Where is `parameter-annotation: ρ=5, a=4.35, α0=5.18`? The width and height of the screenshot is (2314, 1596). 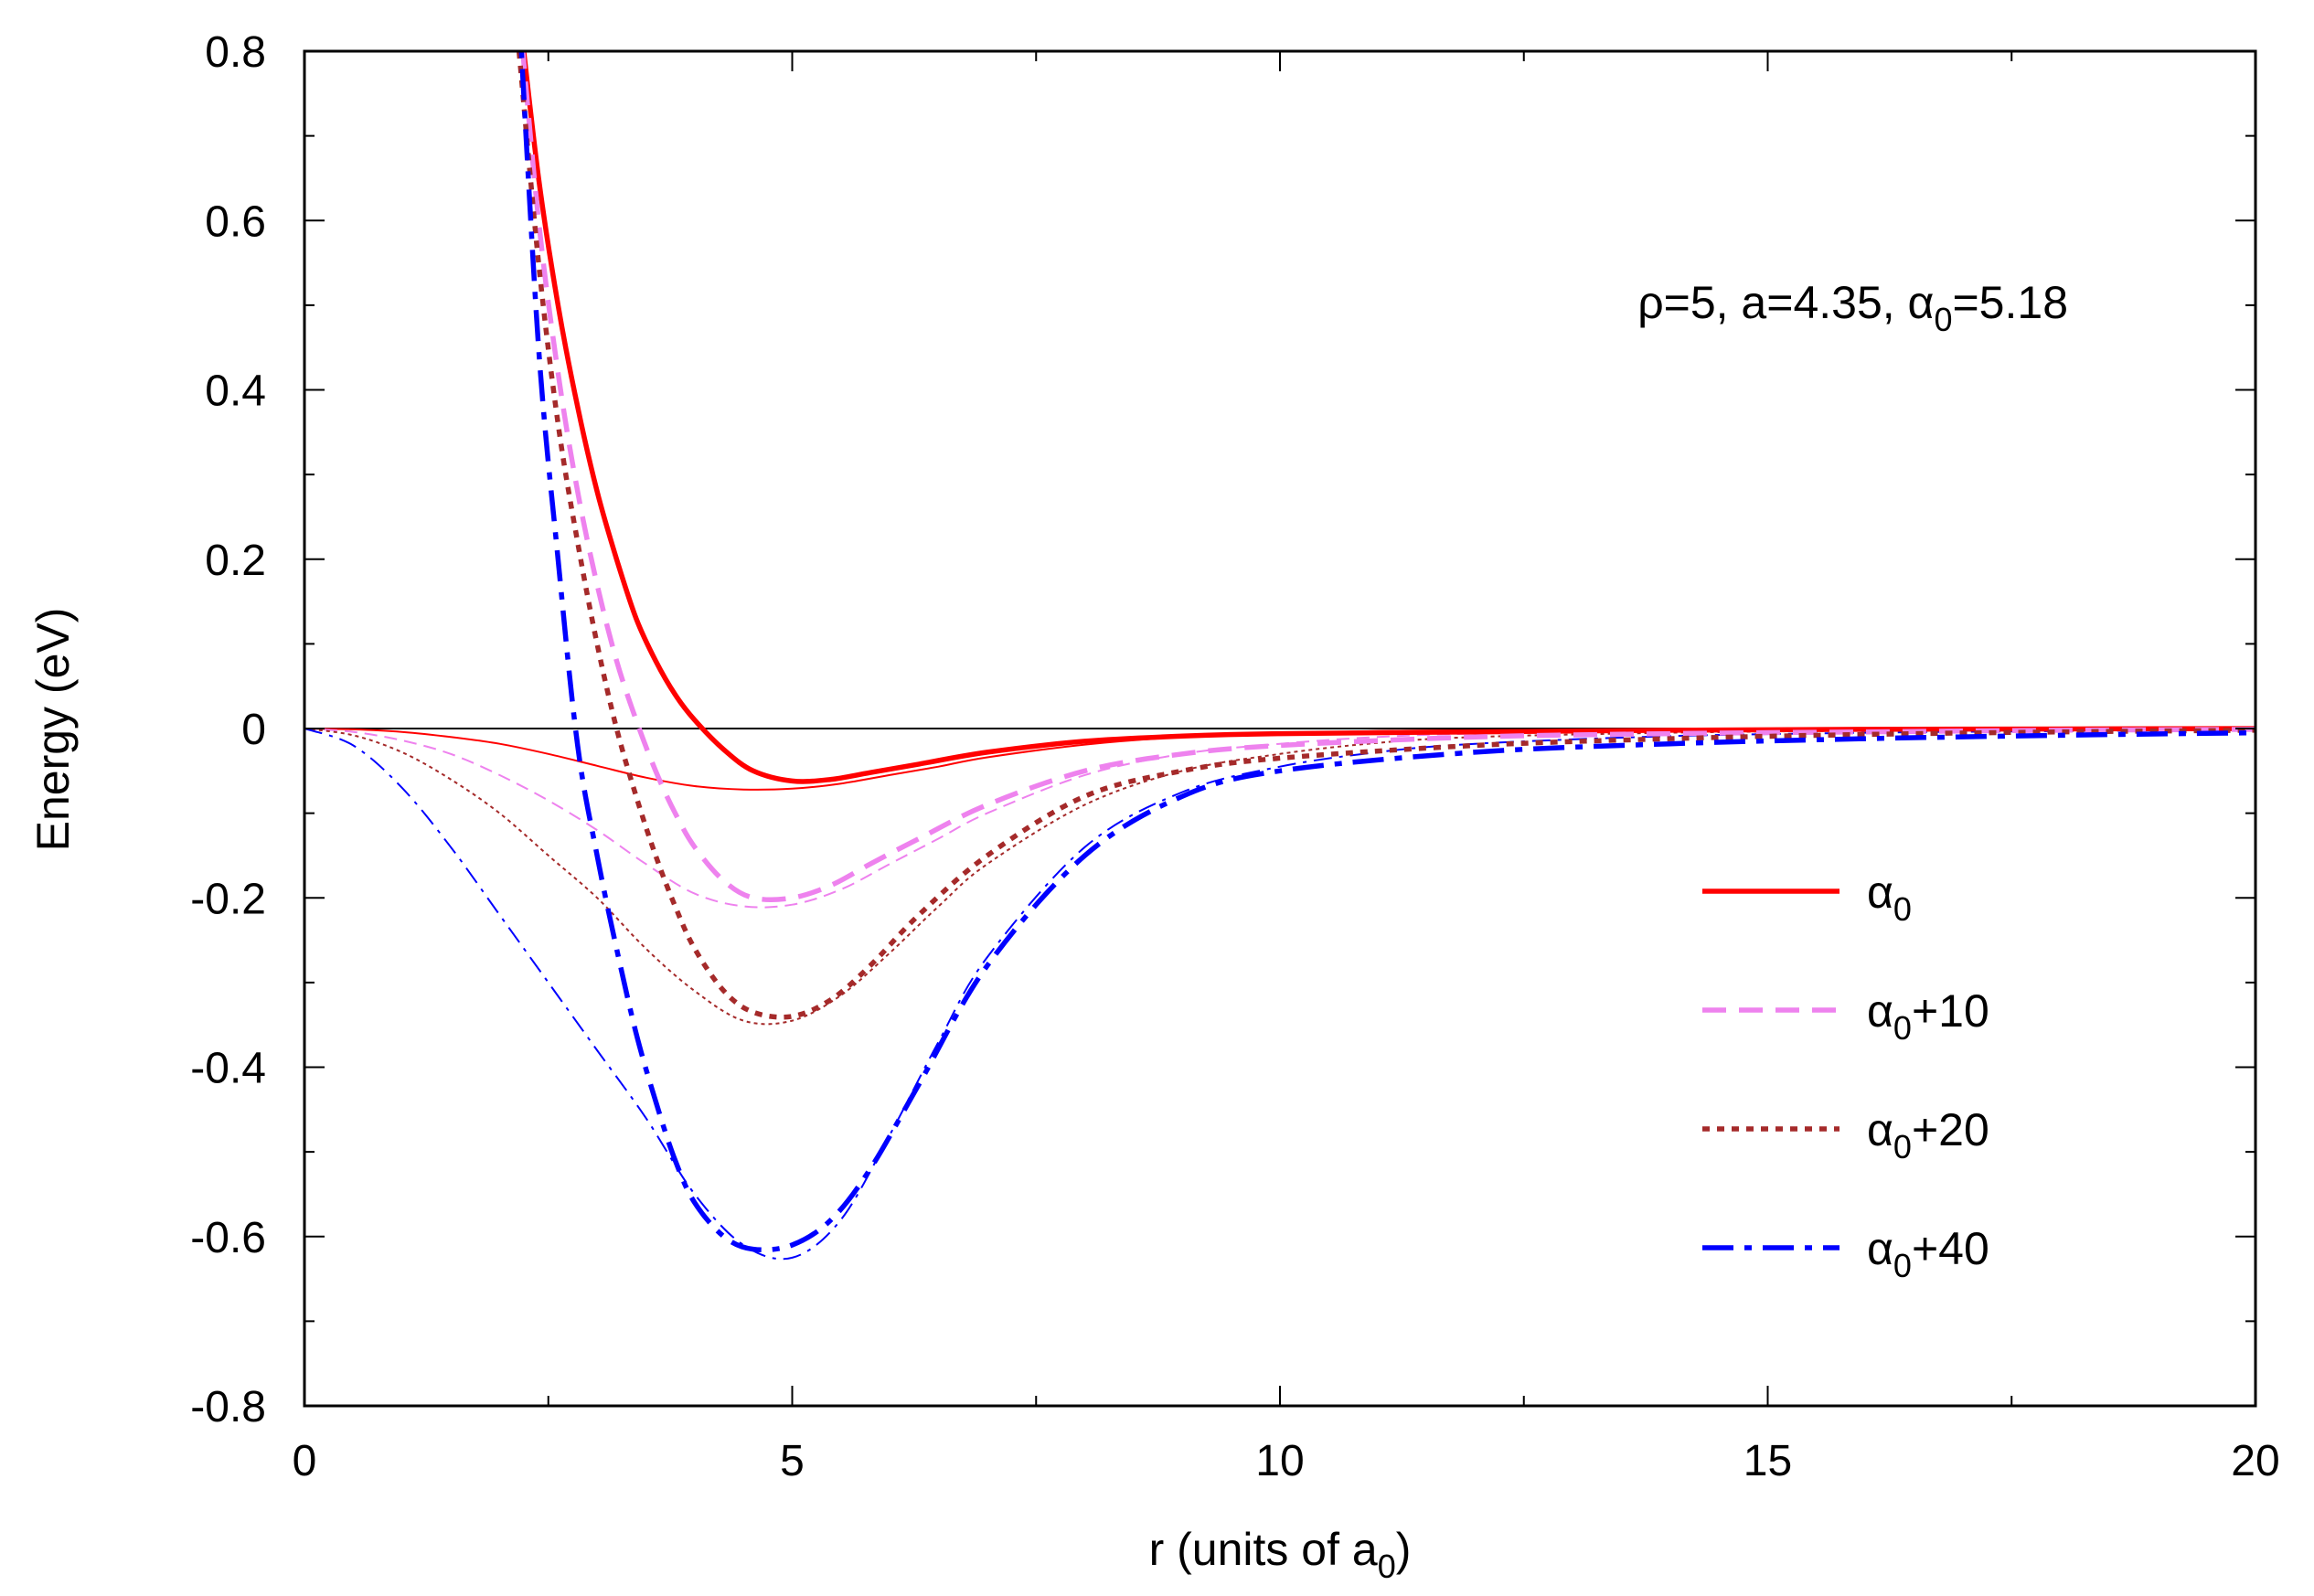
parameter-annotation: ρ=5, a=4.35, α0=5.18 is located at coordinates (1853, 307).